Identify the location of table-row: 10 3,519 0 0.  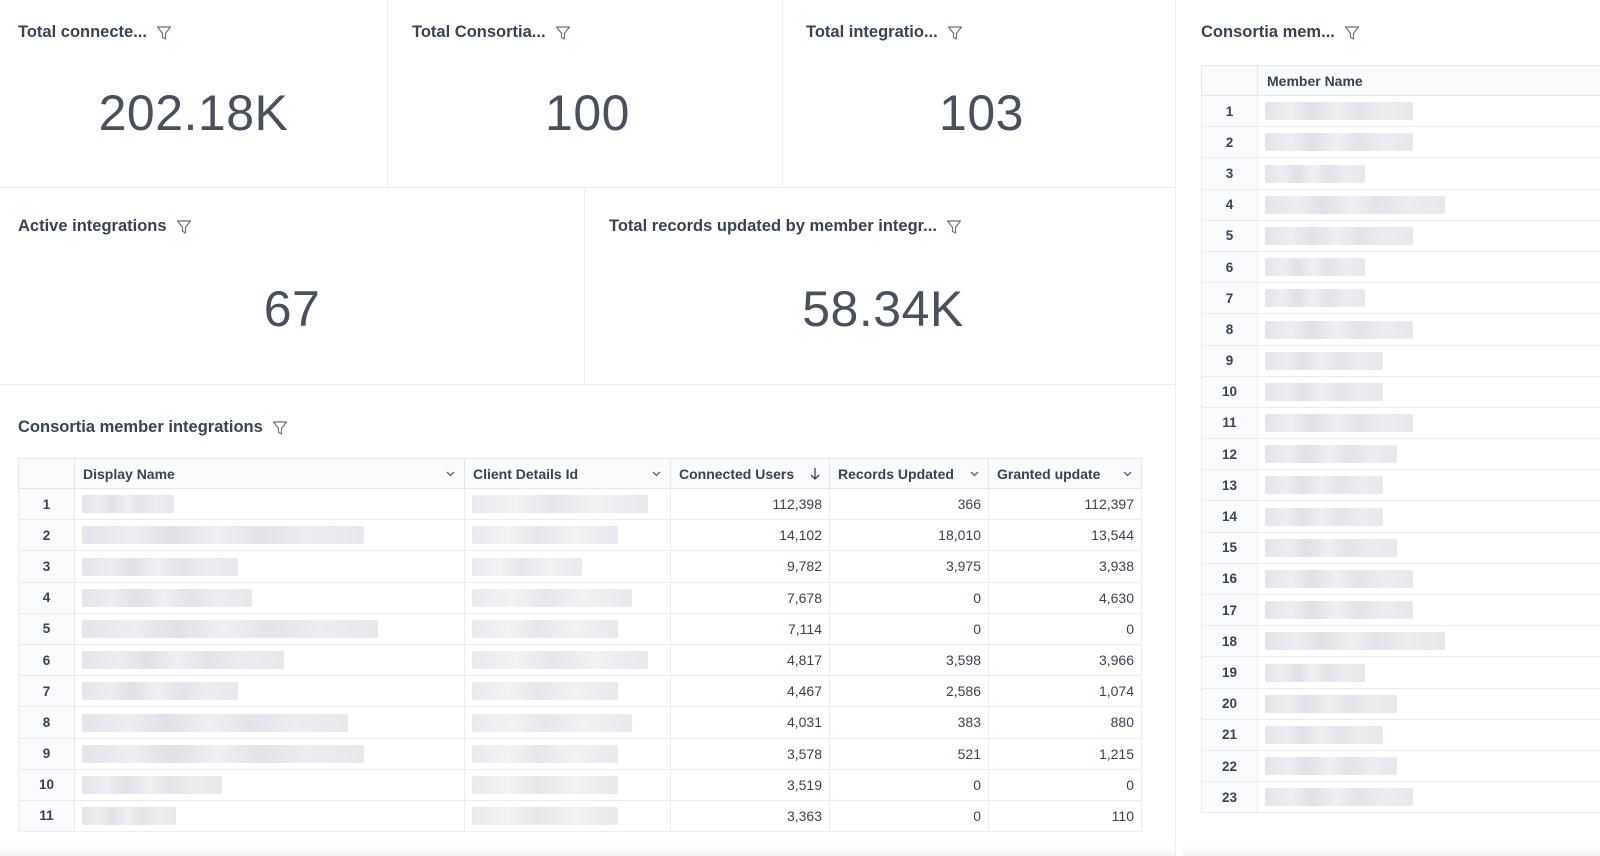
(580, 784).